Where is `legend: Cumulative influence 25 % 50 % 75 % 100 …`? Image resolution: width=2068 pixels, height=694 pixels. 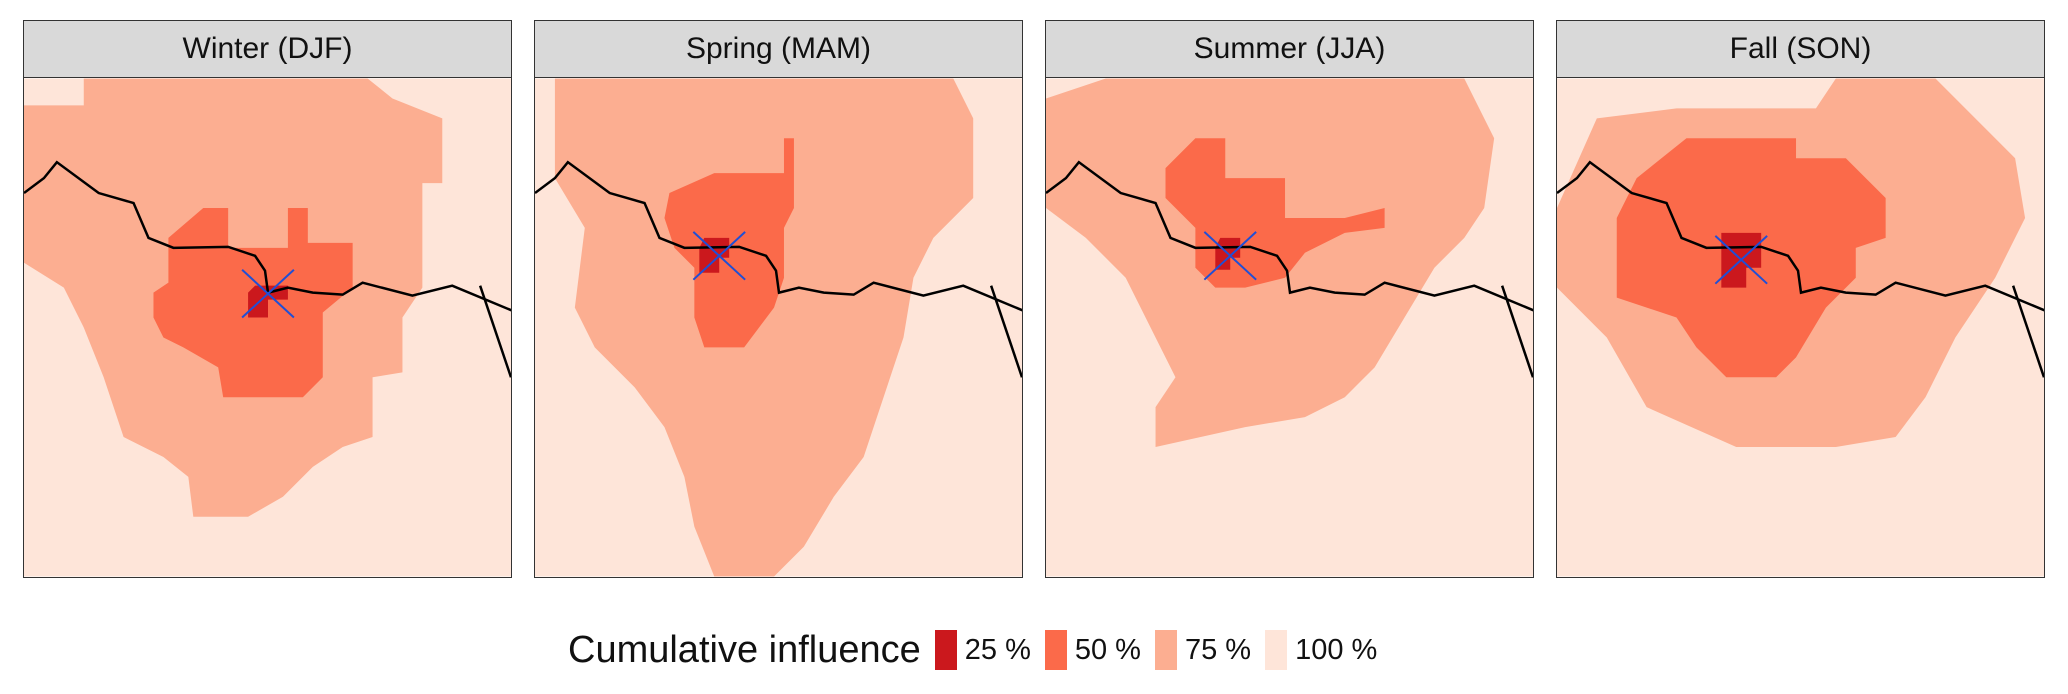
legend: Cumulative influence 25 % 50 % 75 % 100 … is located at coordinates (979, 650).